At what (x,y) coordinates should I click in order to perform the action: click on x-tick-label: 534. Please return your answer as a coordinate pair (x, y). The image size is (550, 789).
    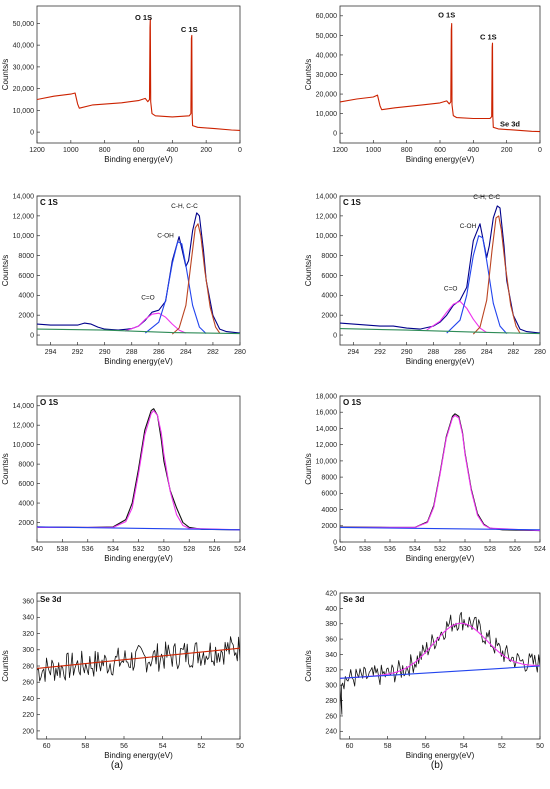
    Looking at the image, I should click on (415, 549).